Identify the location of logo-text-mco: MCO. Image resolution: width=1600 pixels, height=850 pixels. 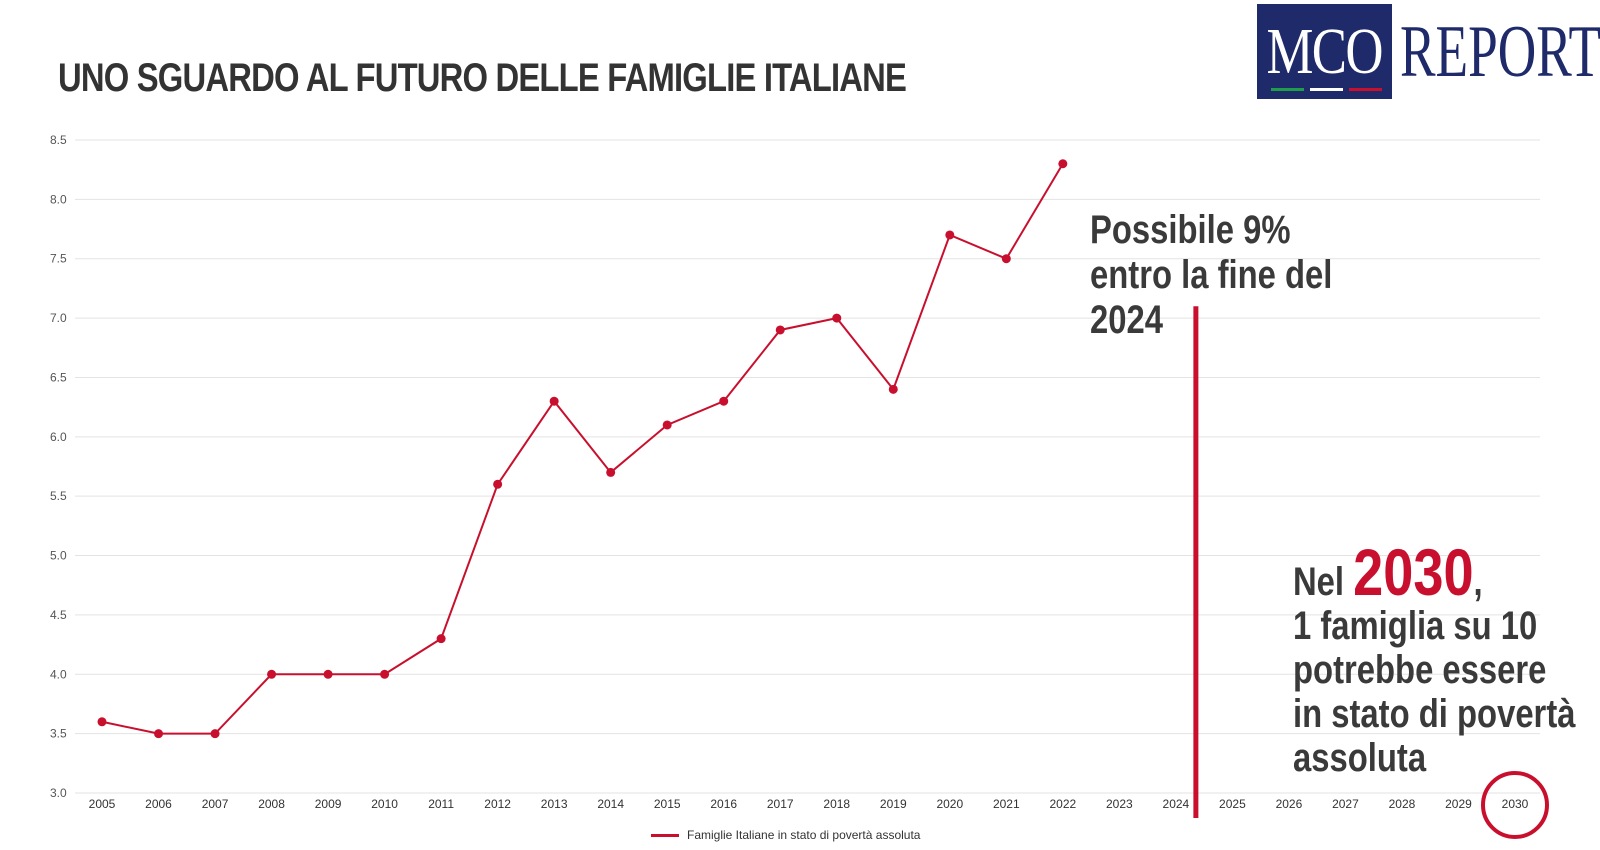
(1325, 51).